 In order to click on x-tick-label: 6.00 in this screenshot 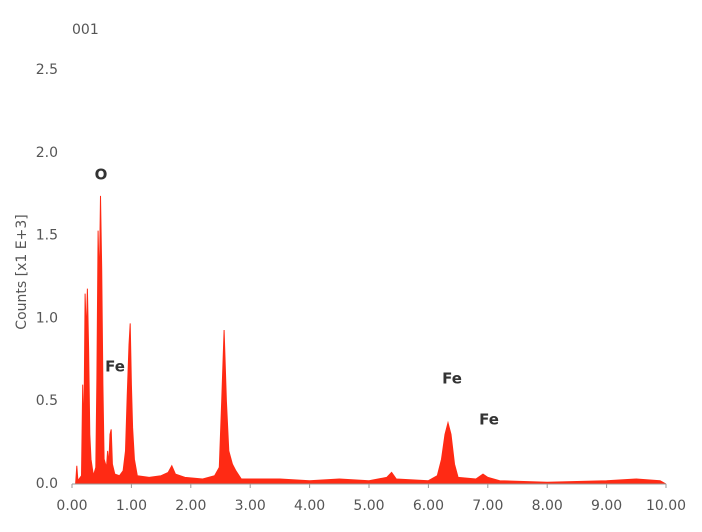, I will do `click(428, 506)`.